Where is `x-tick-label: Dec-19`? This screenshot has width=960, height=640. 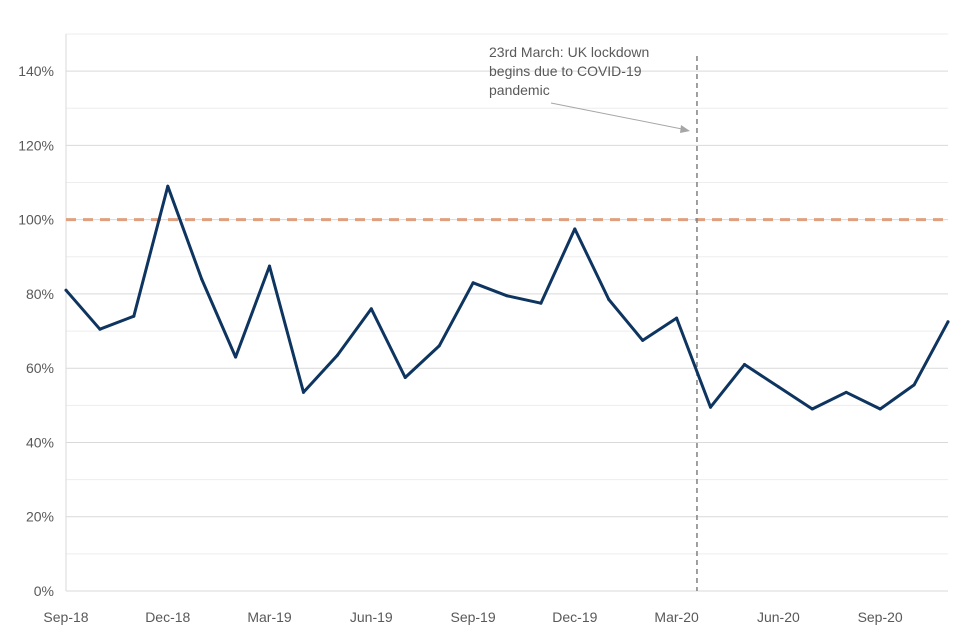 x-tick-label: Dec-19 is located at coordinates (574, 617).